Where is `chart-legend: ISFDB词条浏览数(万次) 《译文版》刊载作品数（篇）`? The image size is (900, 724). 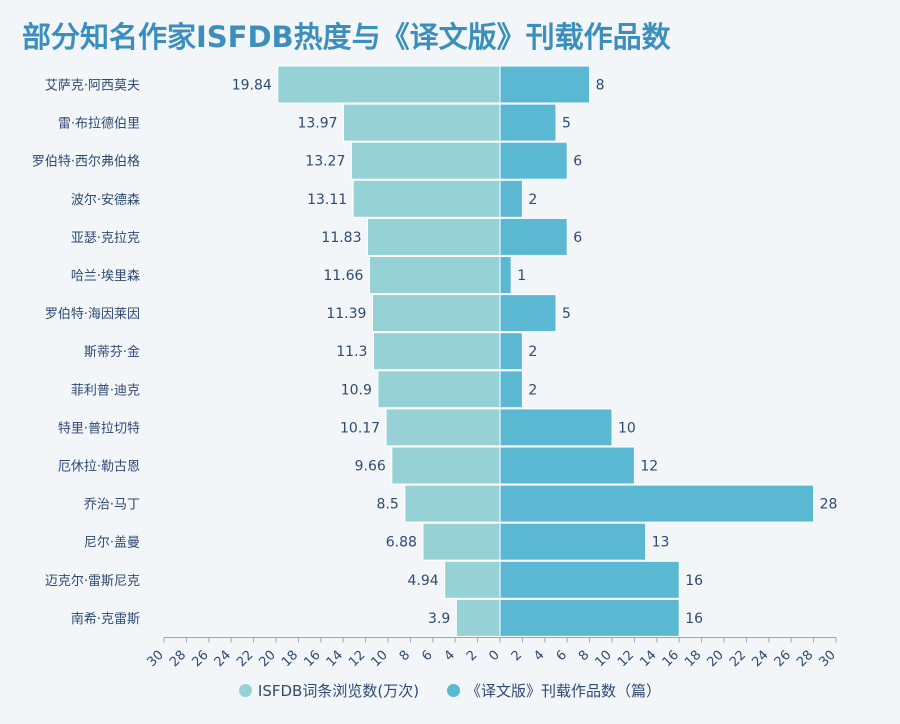
chart-legend: ISFDB词条浏览数(万次) 《译文版》刊载作品数（篇） is located at coordinates (450, 690).